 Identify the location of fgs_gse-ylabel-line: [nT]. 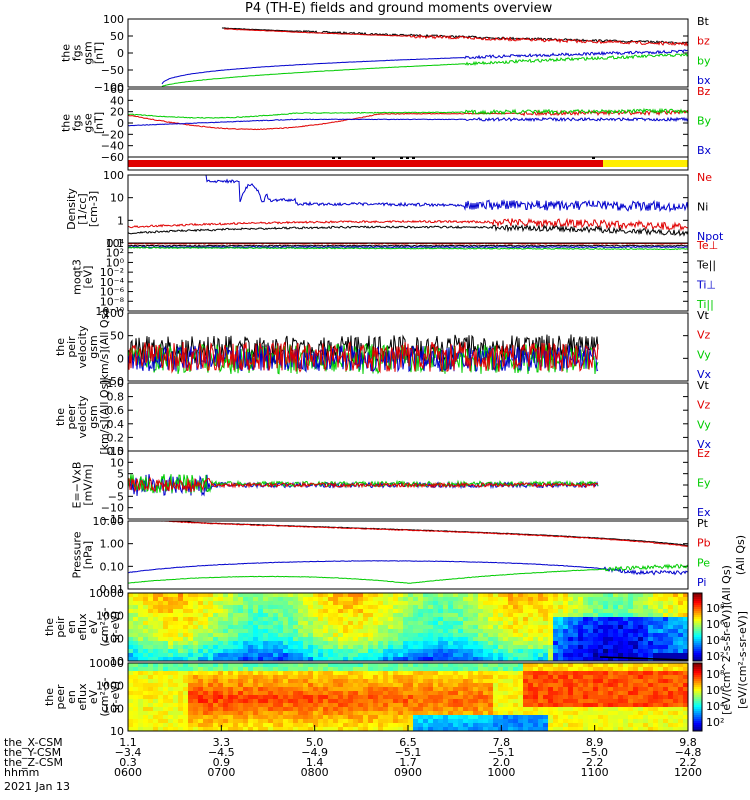
(99, 123).